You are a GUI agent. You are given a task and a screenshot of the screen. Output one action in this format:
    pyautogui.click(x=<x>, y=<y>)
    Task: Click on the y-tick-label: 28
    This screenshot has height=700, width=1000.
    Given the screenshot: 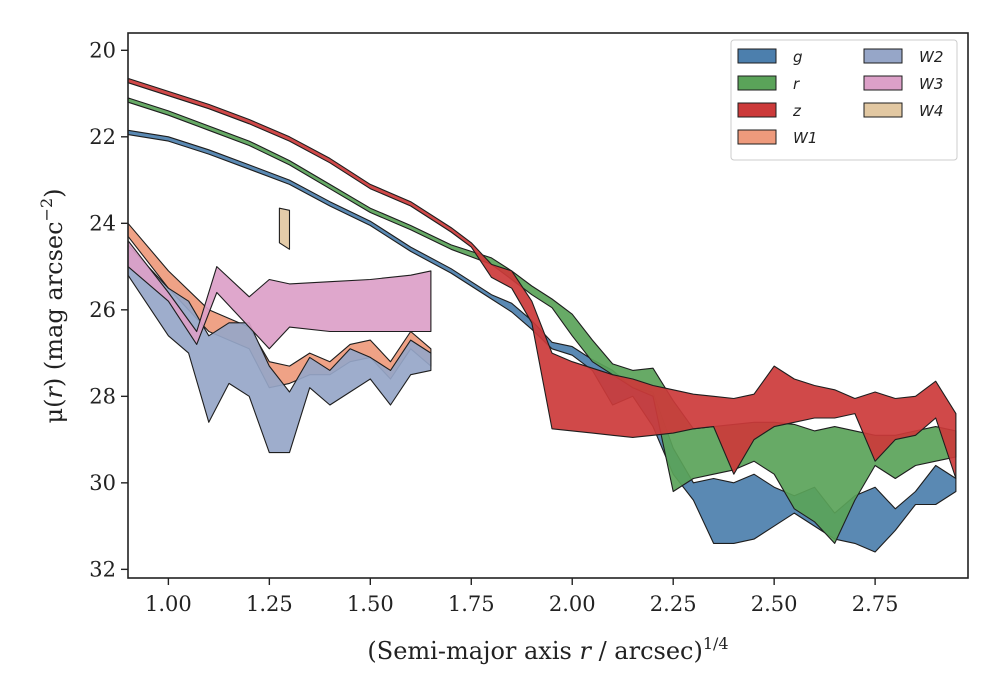 What is the action you would take?
    pyautogui.click(x=102, y=396)
    